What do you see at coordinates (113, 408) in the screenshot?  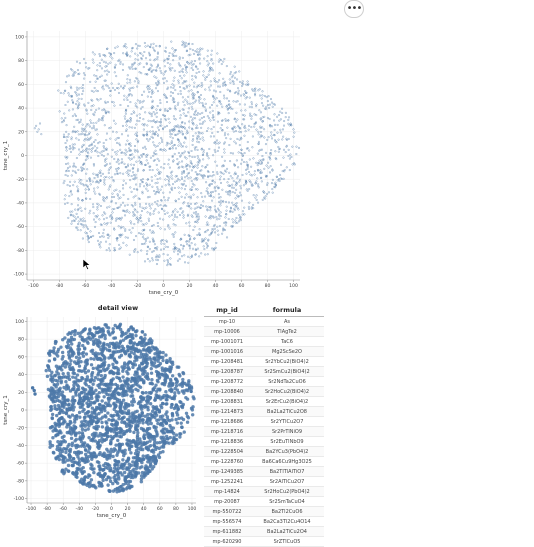 I see `detail-points` at bounding box center [113, 408].